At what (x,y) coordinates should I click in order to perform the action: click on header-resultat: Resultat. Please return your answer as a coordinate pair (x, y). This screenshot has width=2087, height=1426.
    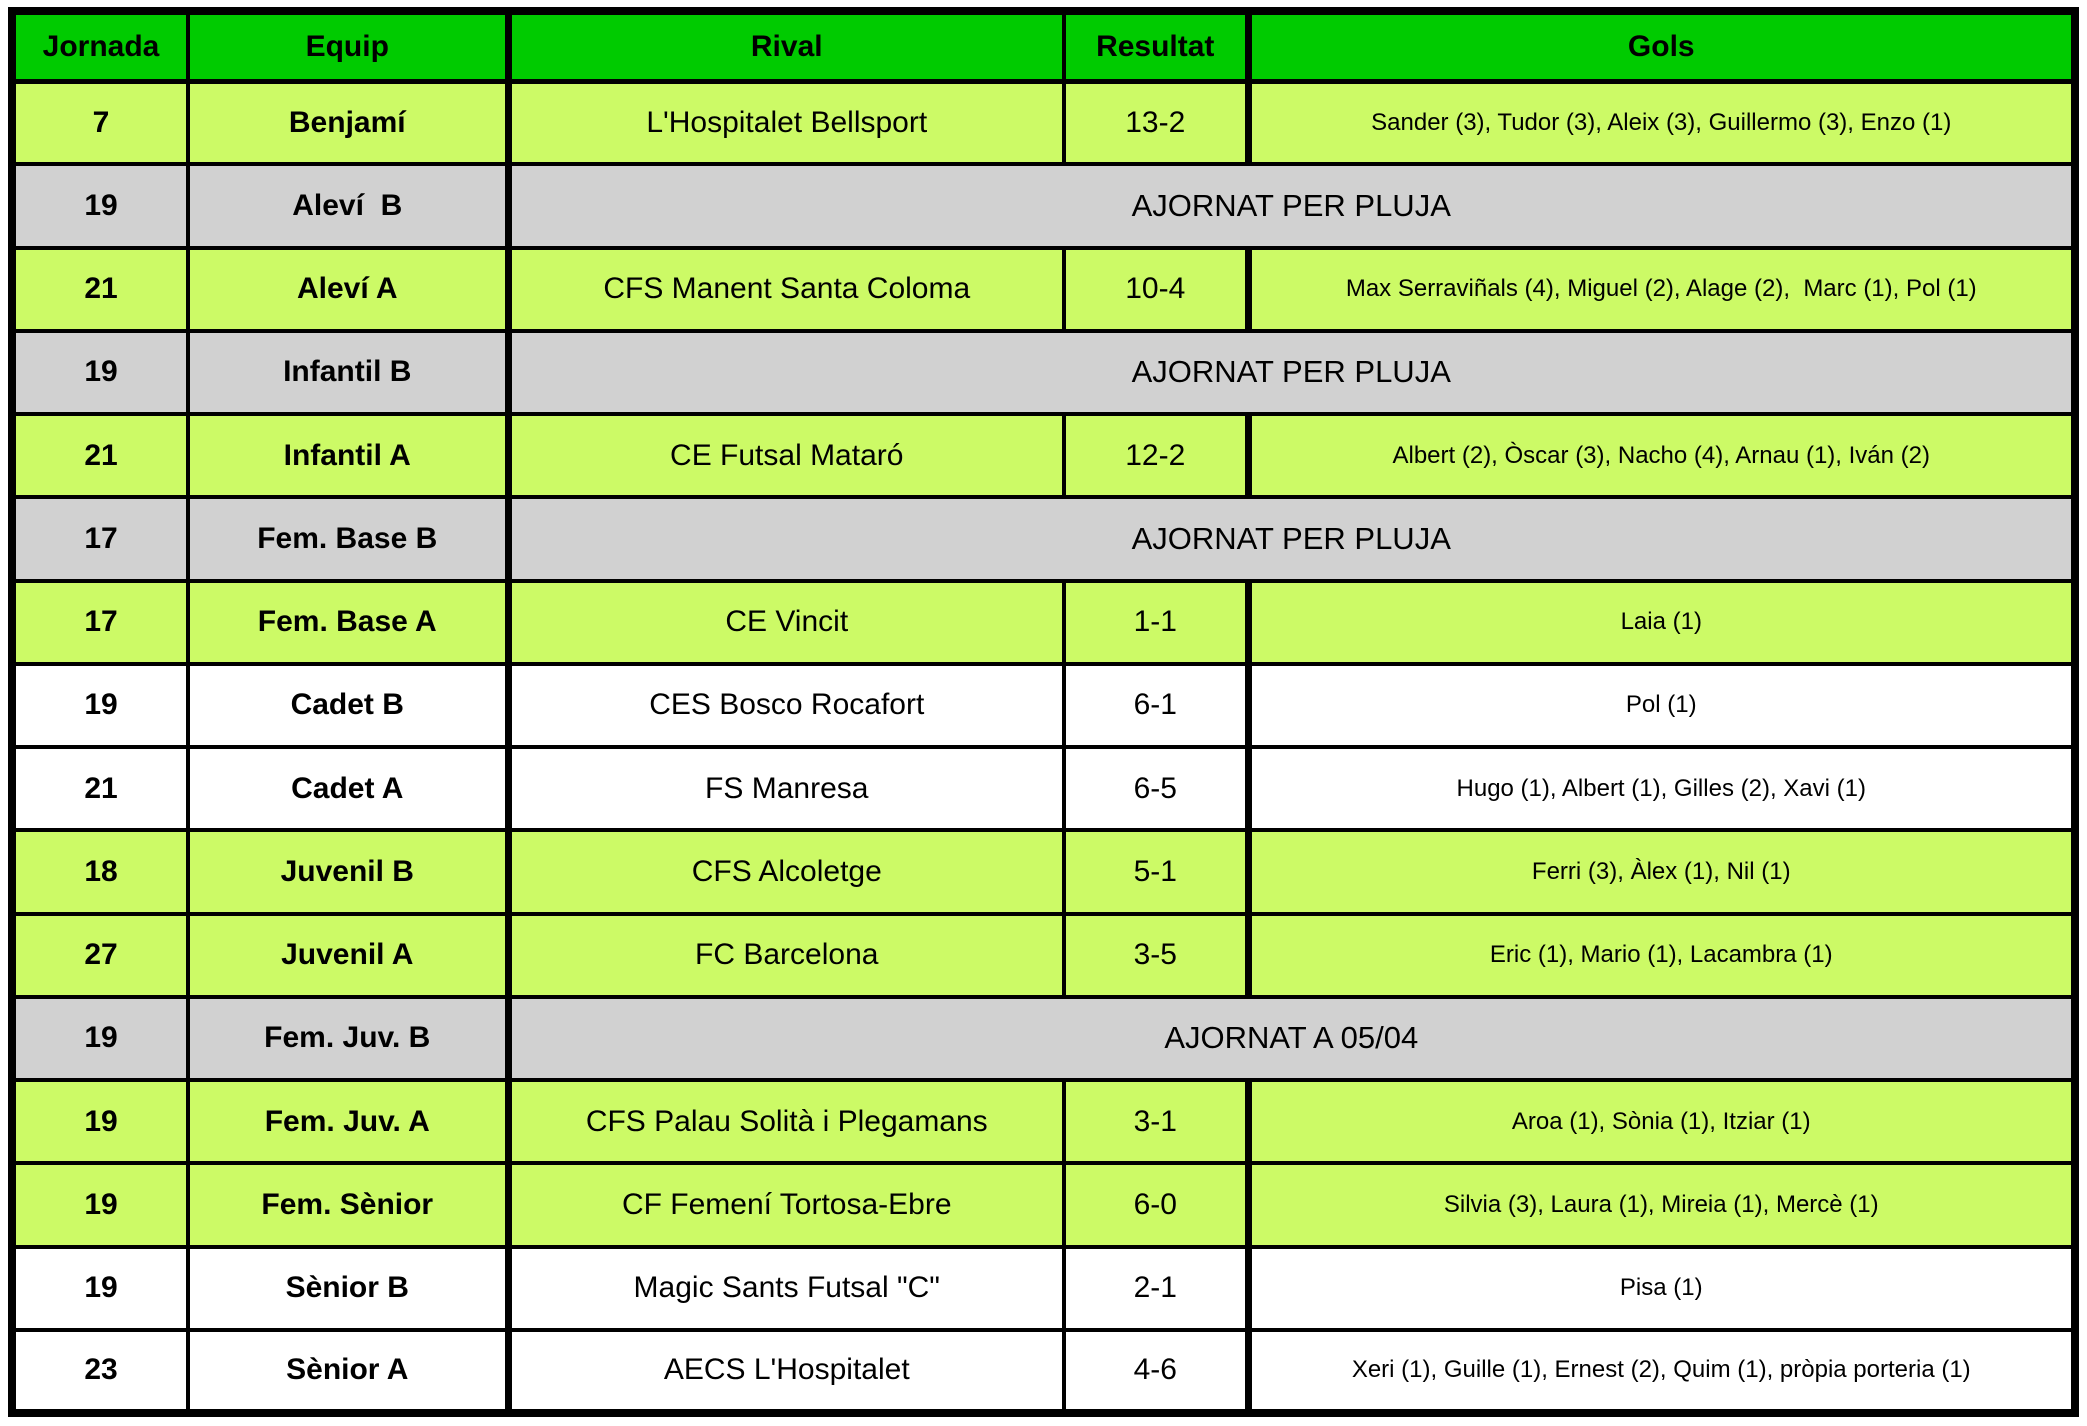
    Looking at the image, I should click on (1156, 46).